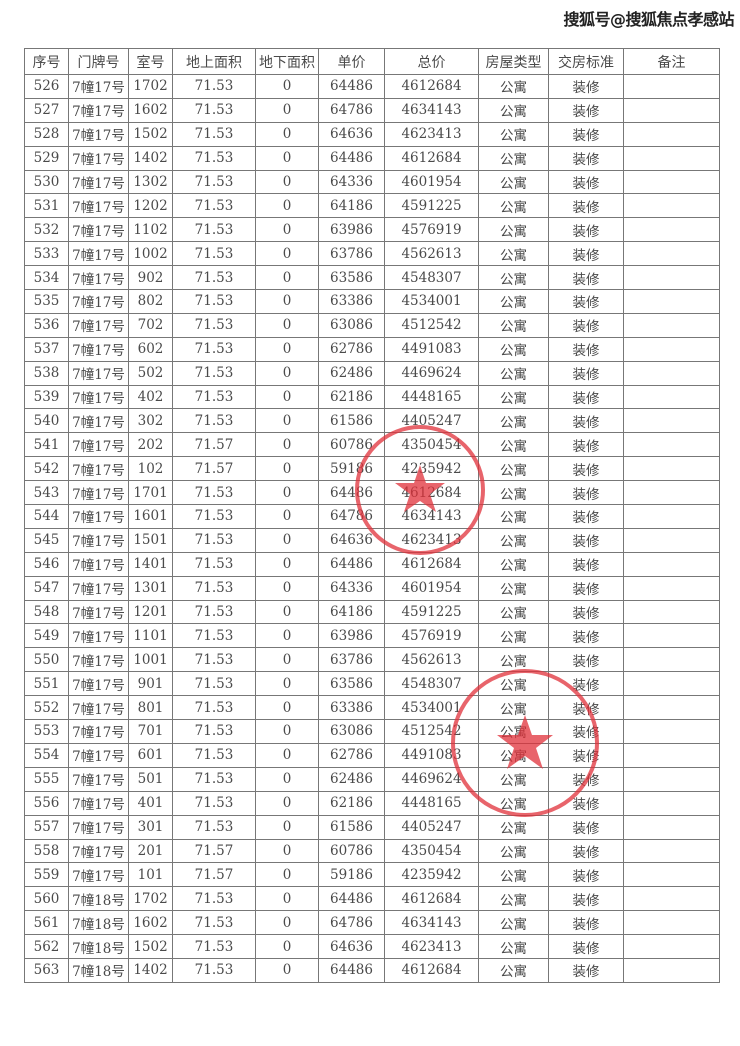 The width and height of the screenshot is (740, 1046). I want to click on table-cell: 62786, so click(351, 755).